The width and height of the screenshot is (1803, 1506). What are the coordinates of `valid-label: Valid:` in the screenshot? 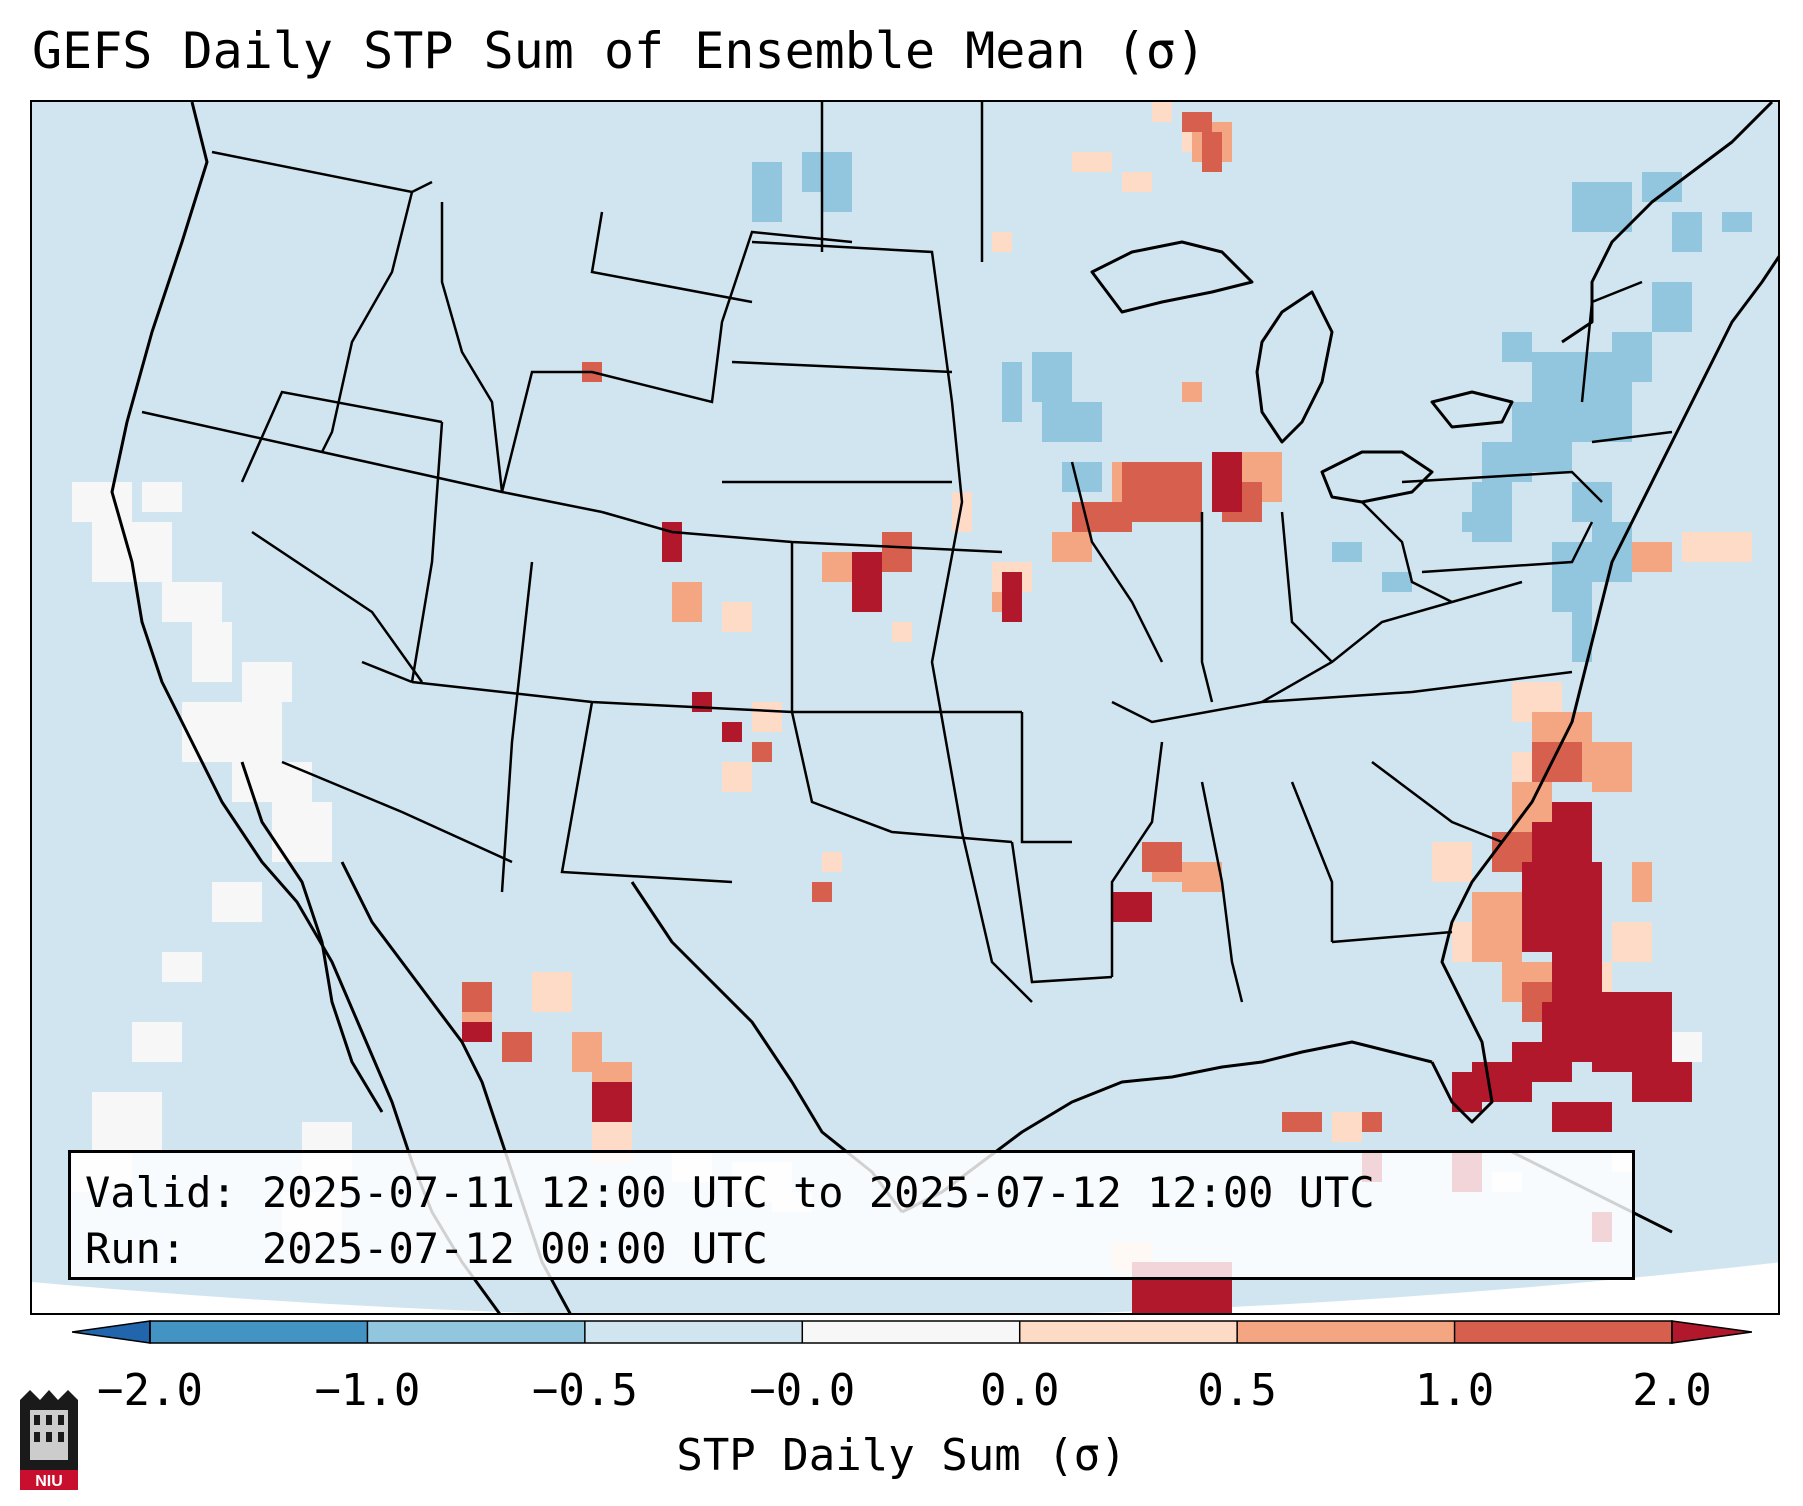 It's located at (161, 1192).